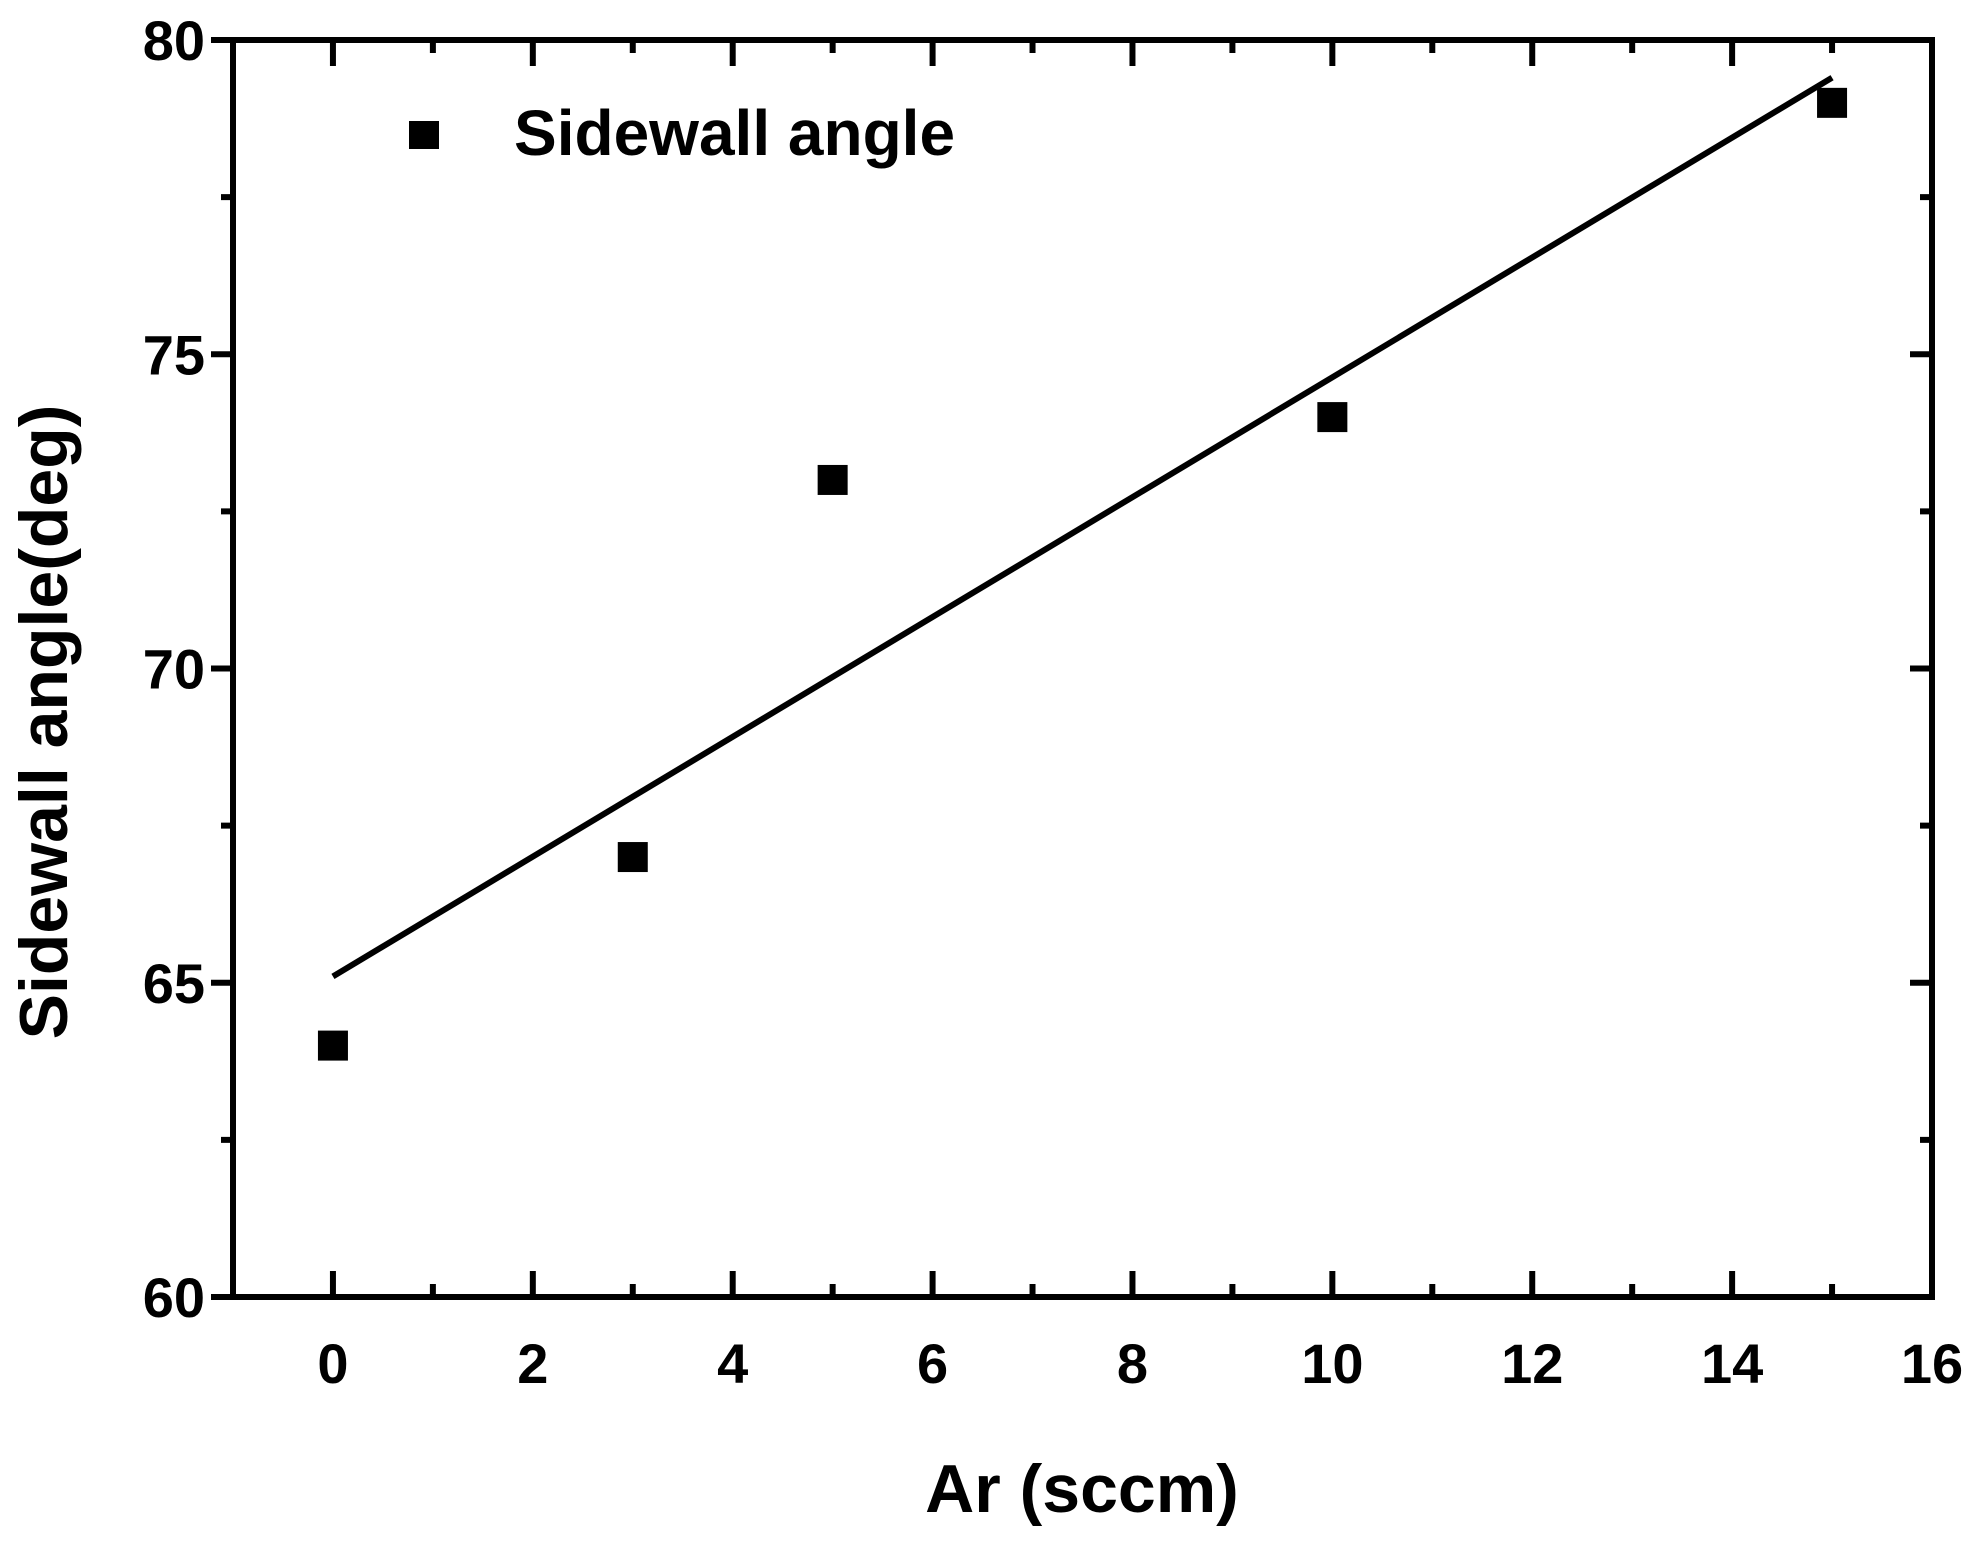 Image resolution: width=1978 pixels, height=1546 pixels. Describe the element at coordinates (1332, 1363) in the screenshot. I see `x-tick-label: 10` at that location.